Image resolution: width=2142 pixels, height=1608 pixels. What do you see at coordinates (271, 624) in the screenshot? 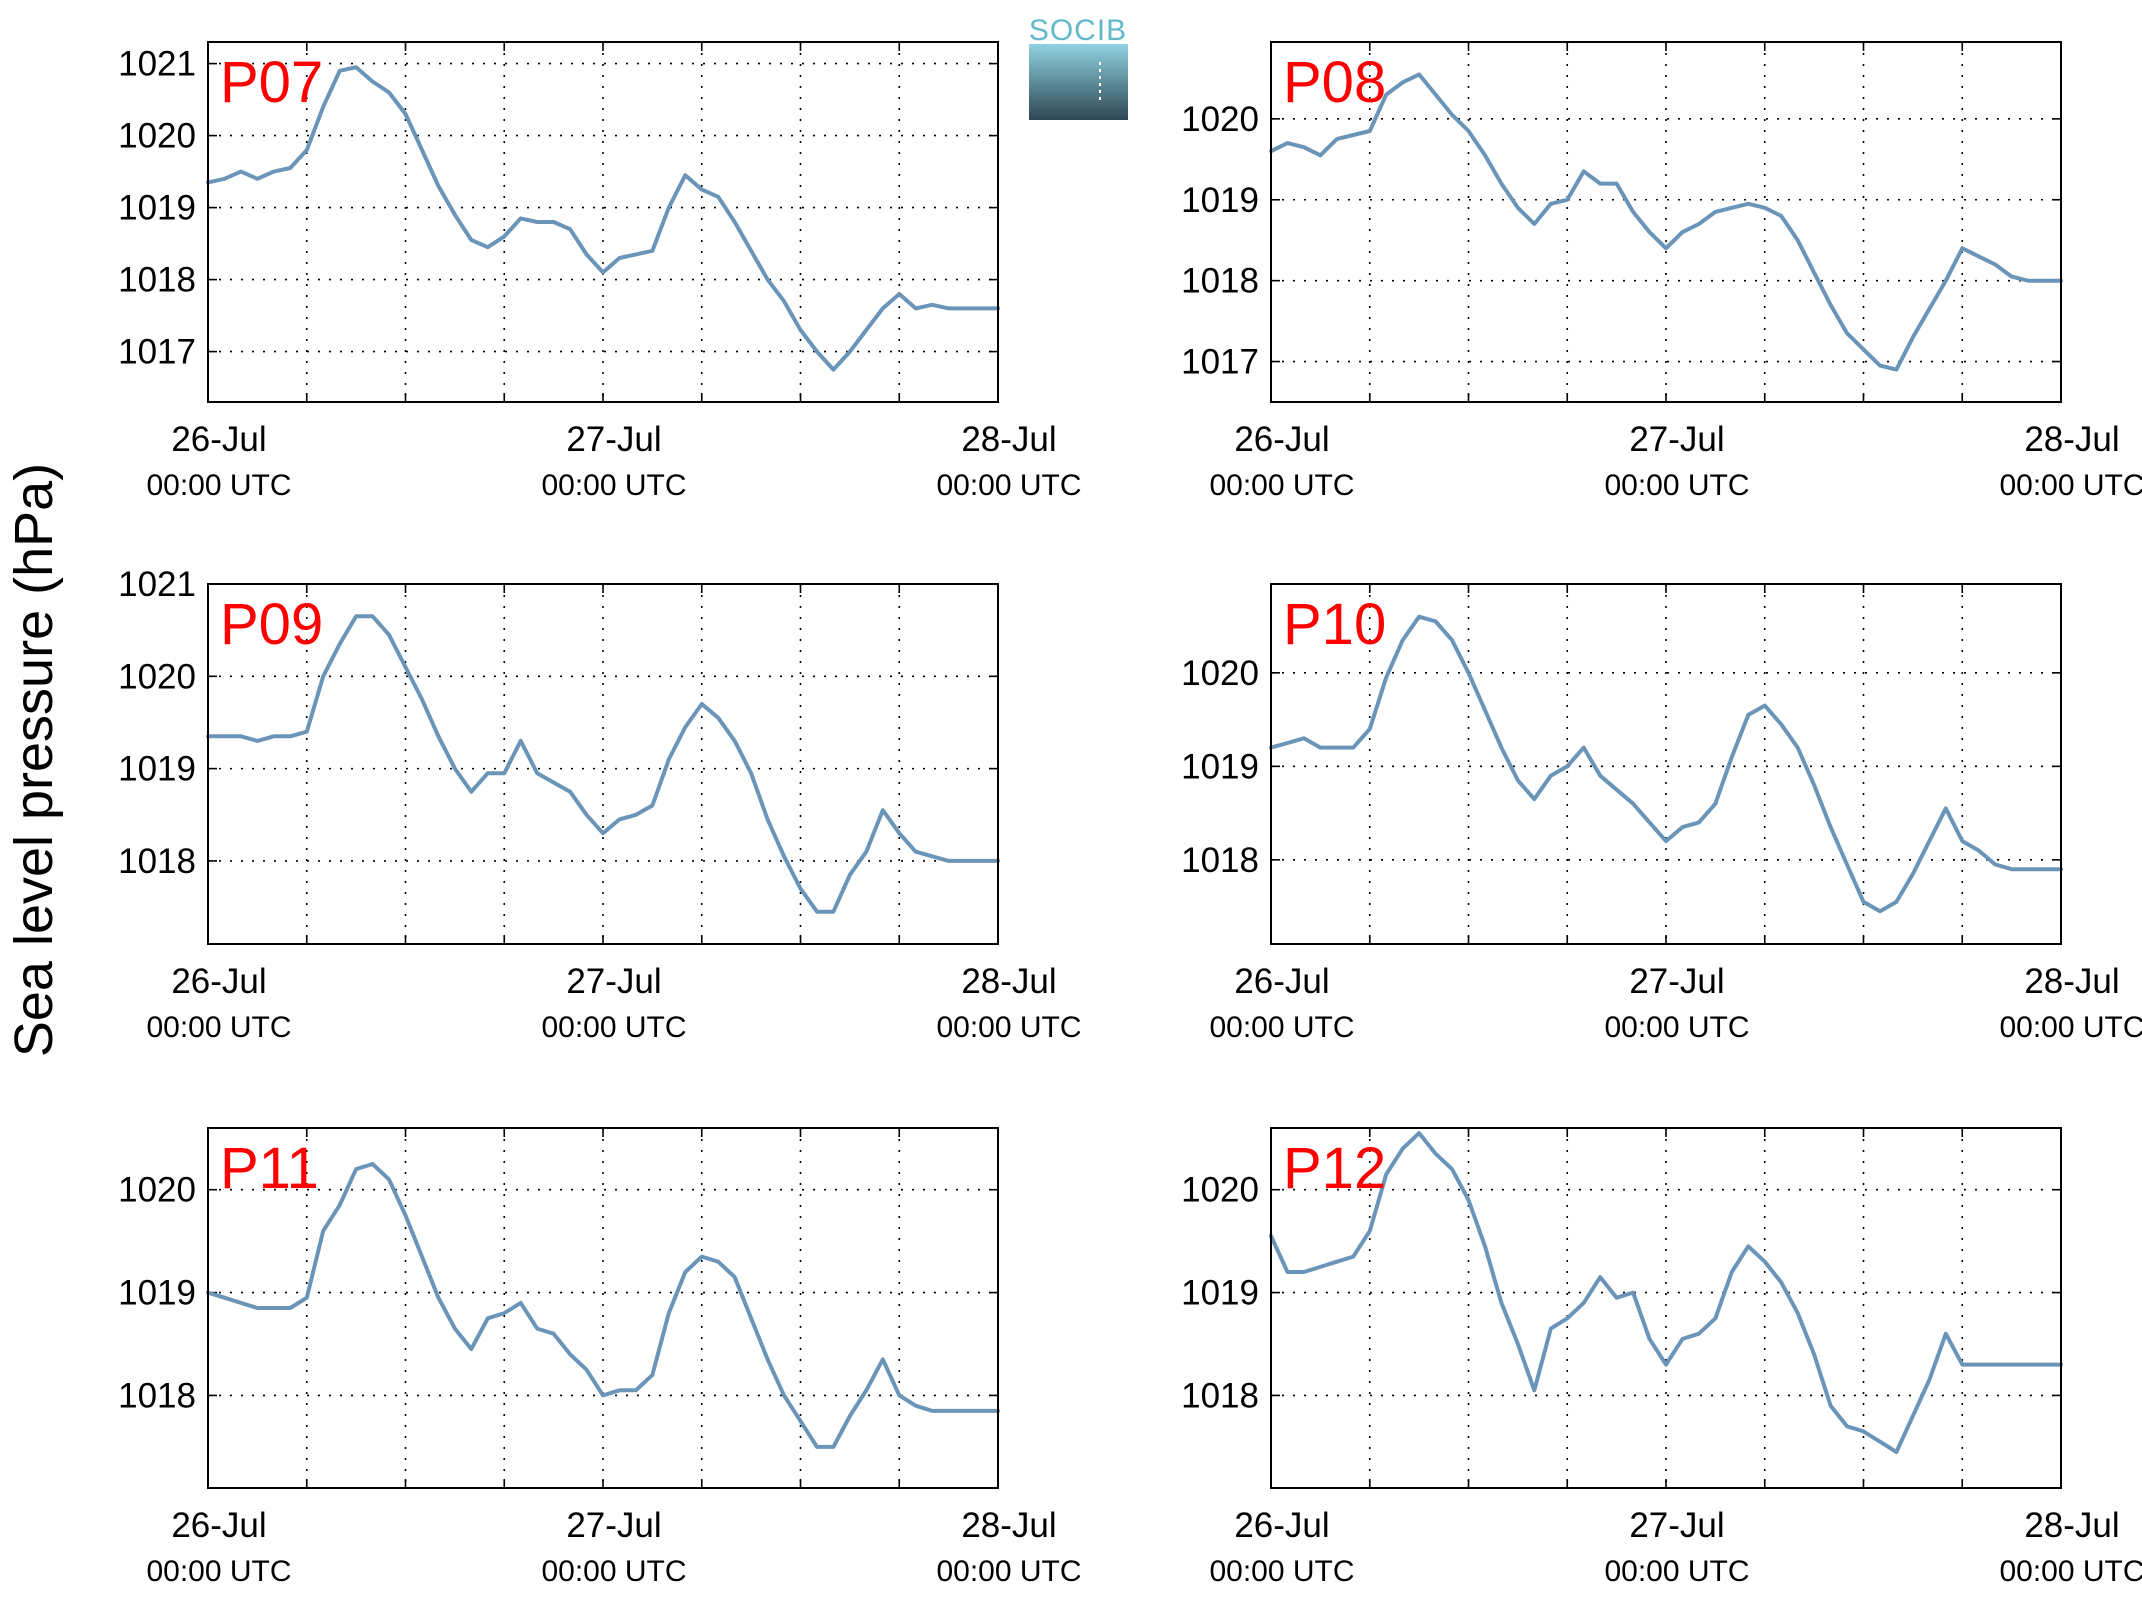
I see `panel-label: P09` at bounding box center [271, 624].